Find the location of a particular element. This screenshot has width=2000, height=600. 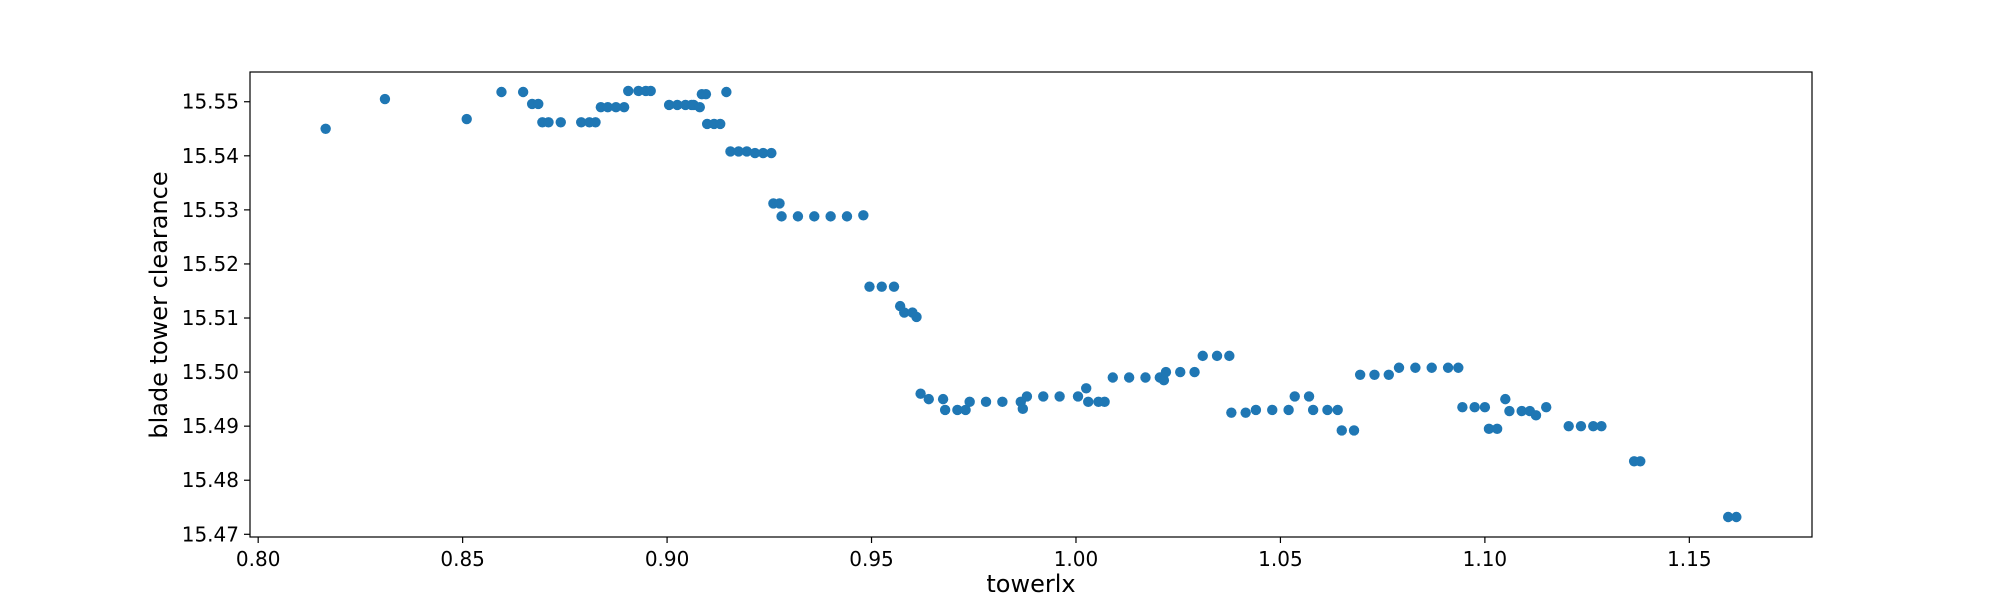

x-tick-label-1: 0.85 is located at coordinates (462, 559).